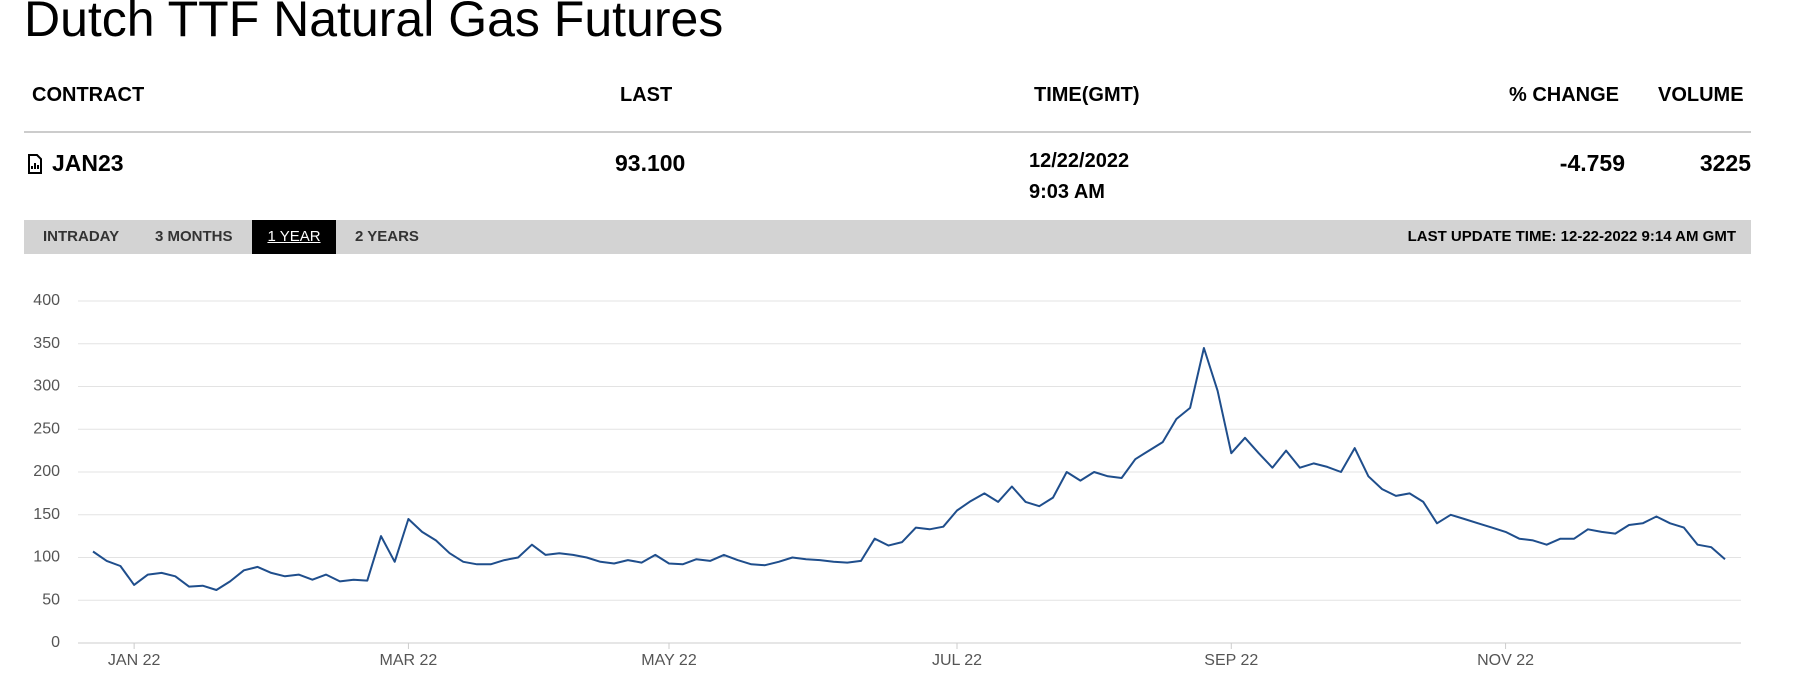  I want to click on x-tick-label: JAN 22, so click(134, 660).